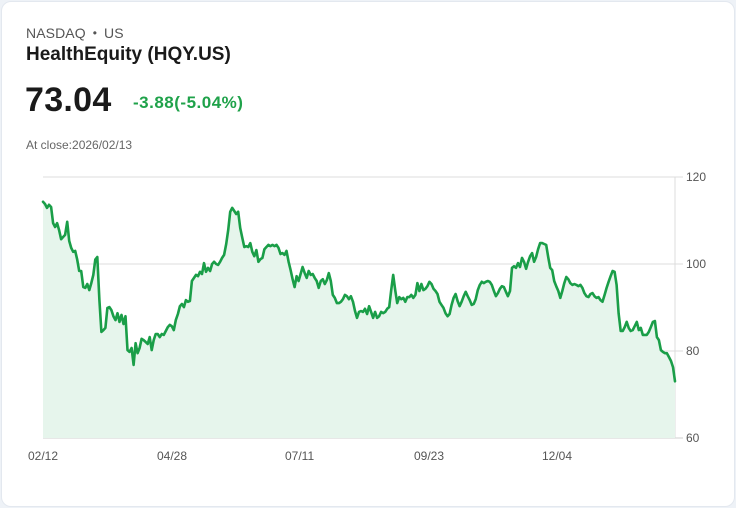  Describe the element at coordinates (696, 307) in the screenshot. I see `y-axis-labels: 60 80 100 120` at that location.